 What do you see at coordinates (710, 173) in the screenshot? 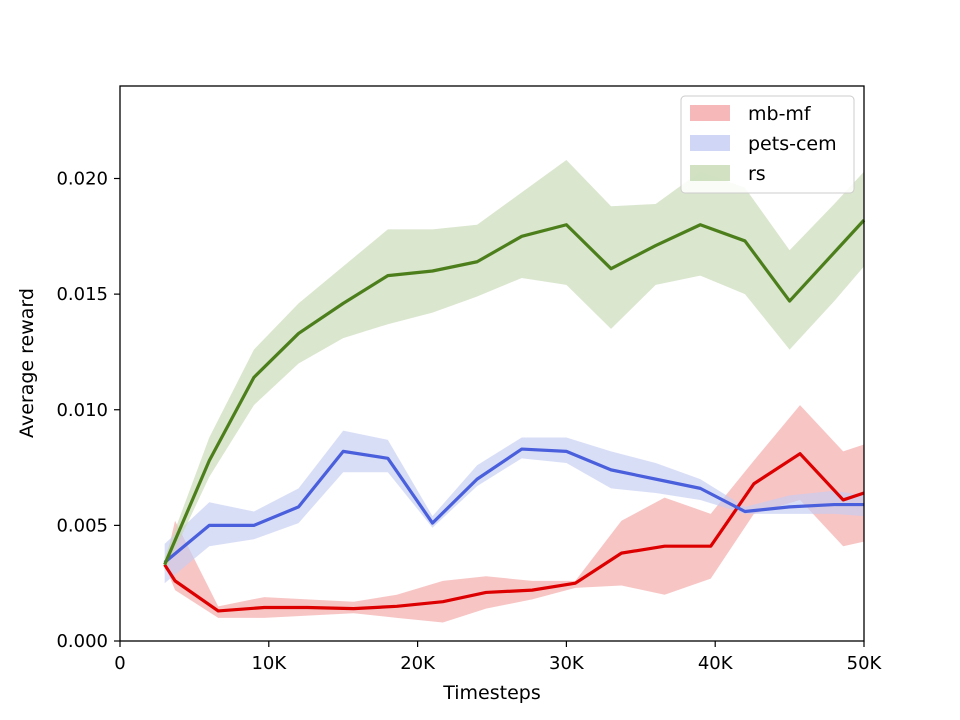
I see `legend-swatch-rs` at bounding box center [710, 173].